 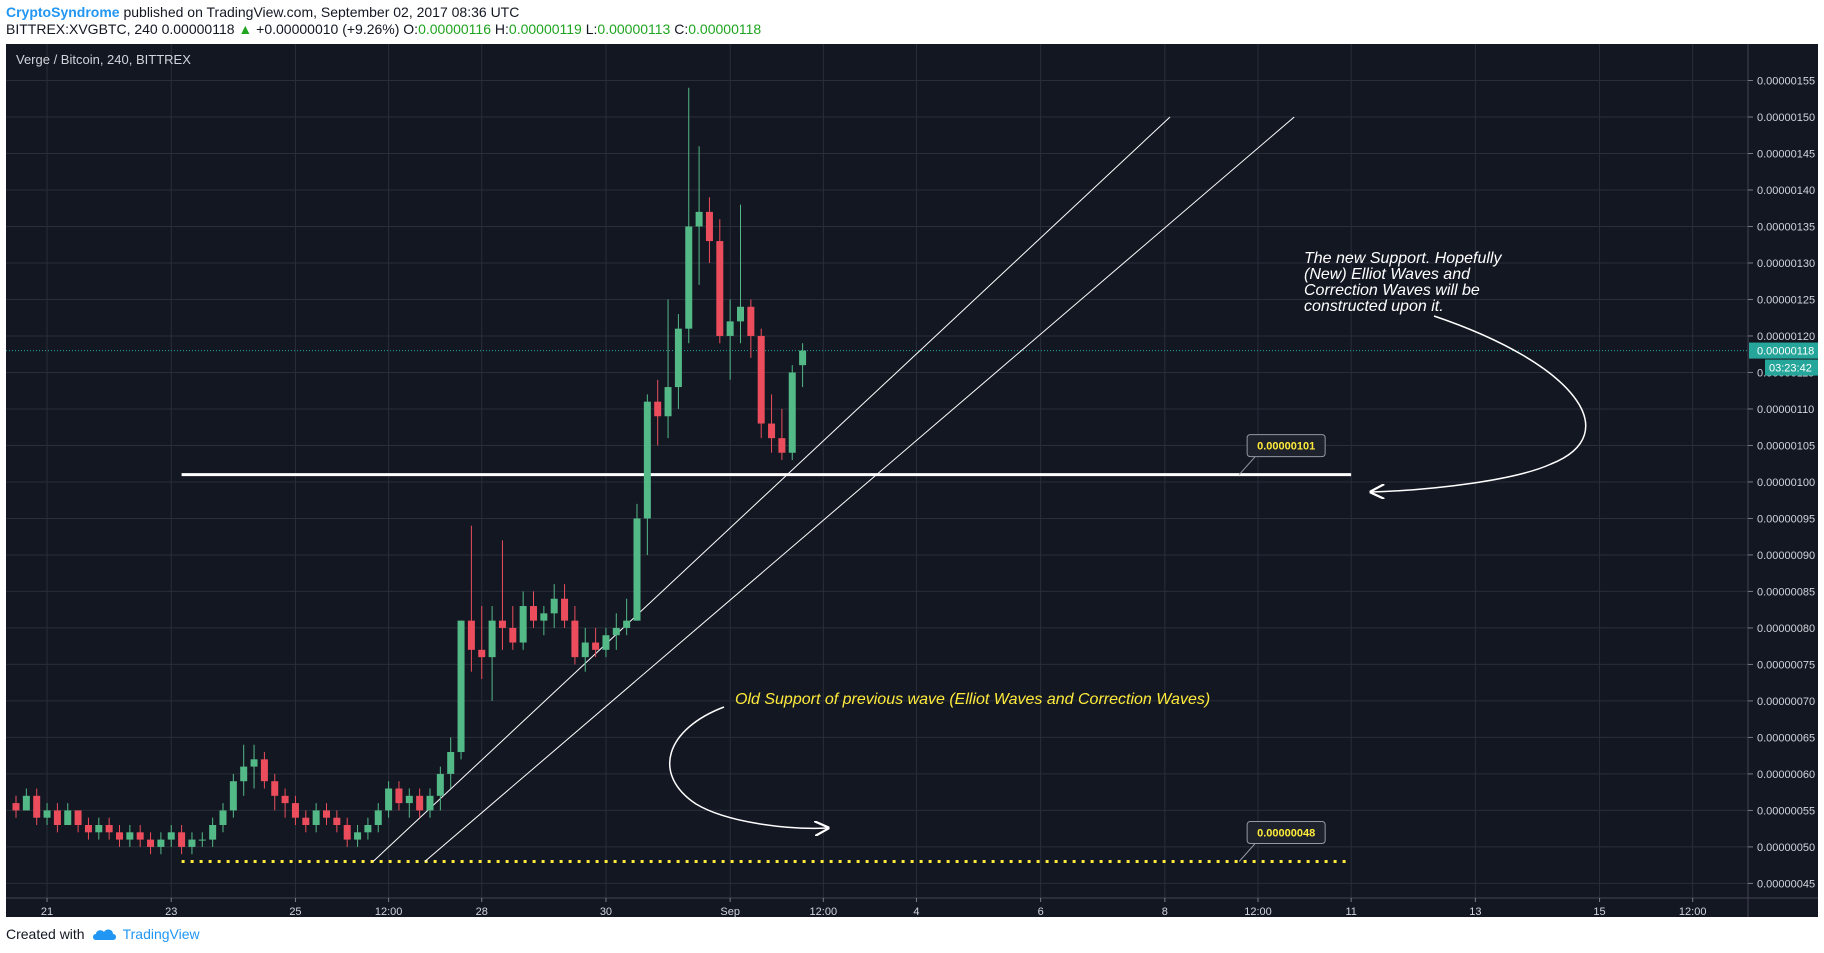 What do you see at coordinates (104, 934) in the screenshot?
I see `tradingview-cloud-icon` at bounding box center [104, 934].